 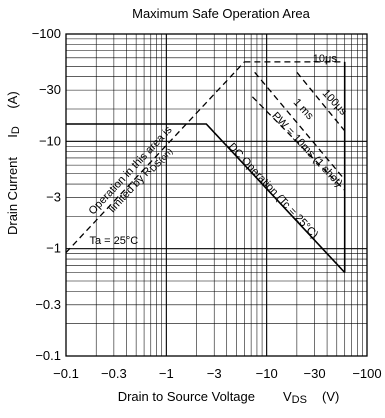 I want to click on y-axis-symbol-group: ID, so click(x=13, y=132).